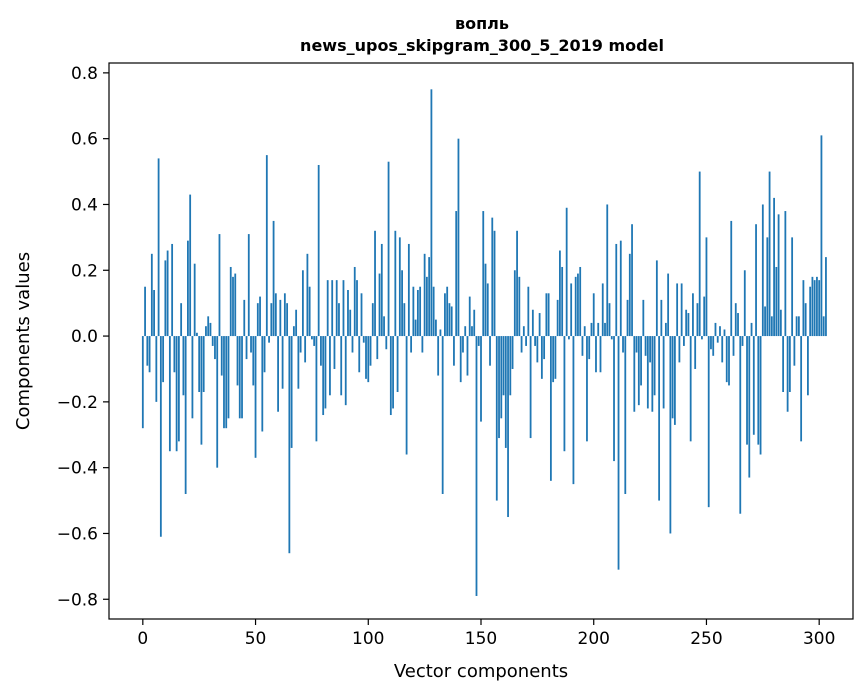 The height and width of the screenshot is (696, 867). What do you see at coordinates (256, 639) in the screenshot?
I see `x-tick-label: 50` at bounding box center [256, 639].